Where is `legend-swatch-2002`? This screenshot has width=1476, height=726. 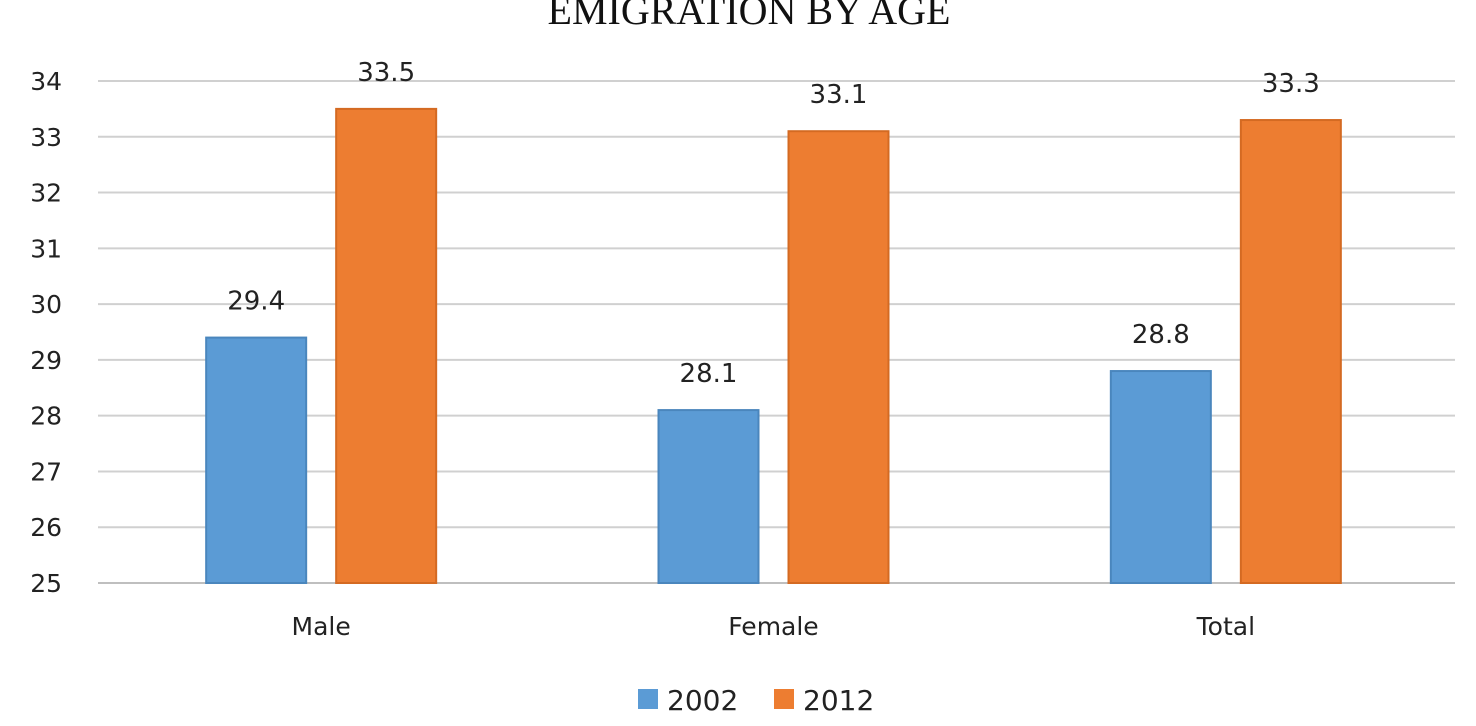 legend-swatch-2002 is located at coordinates (648, 699).